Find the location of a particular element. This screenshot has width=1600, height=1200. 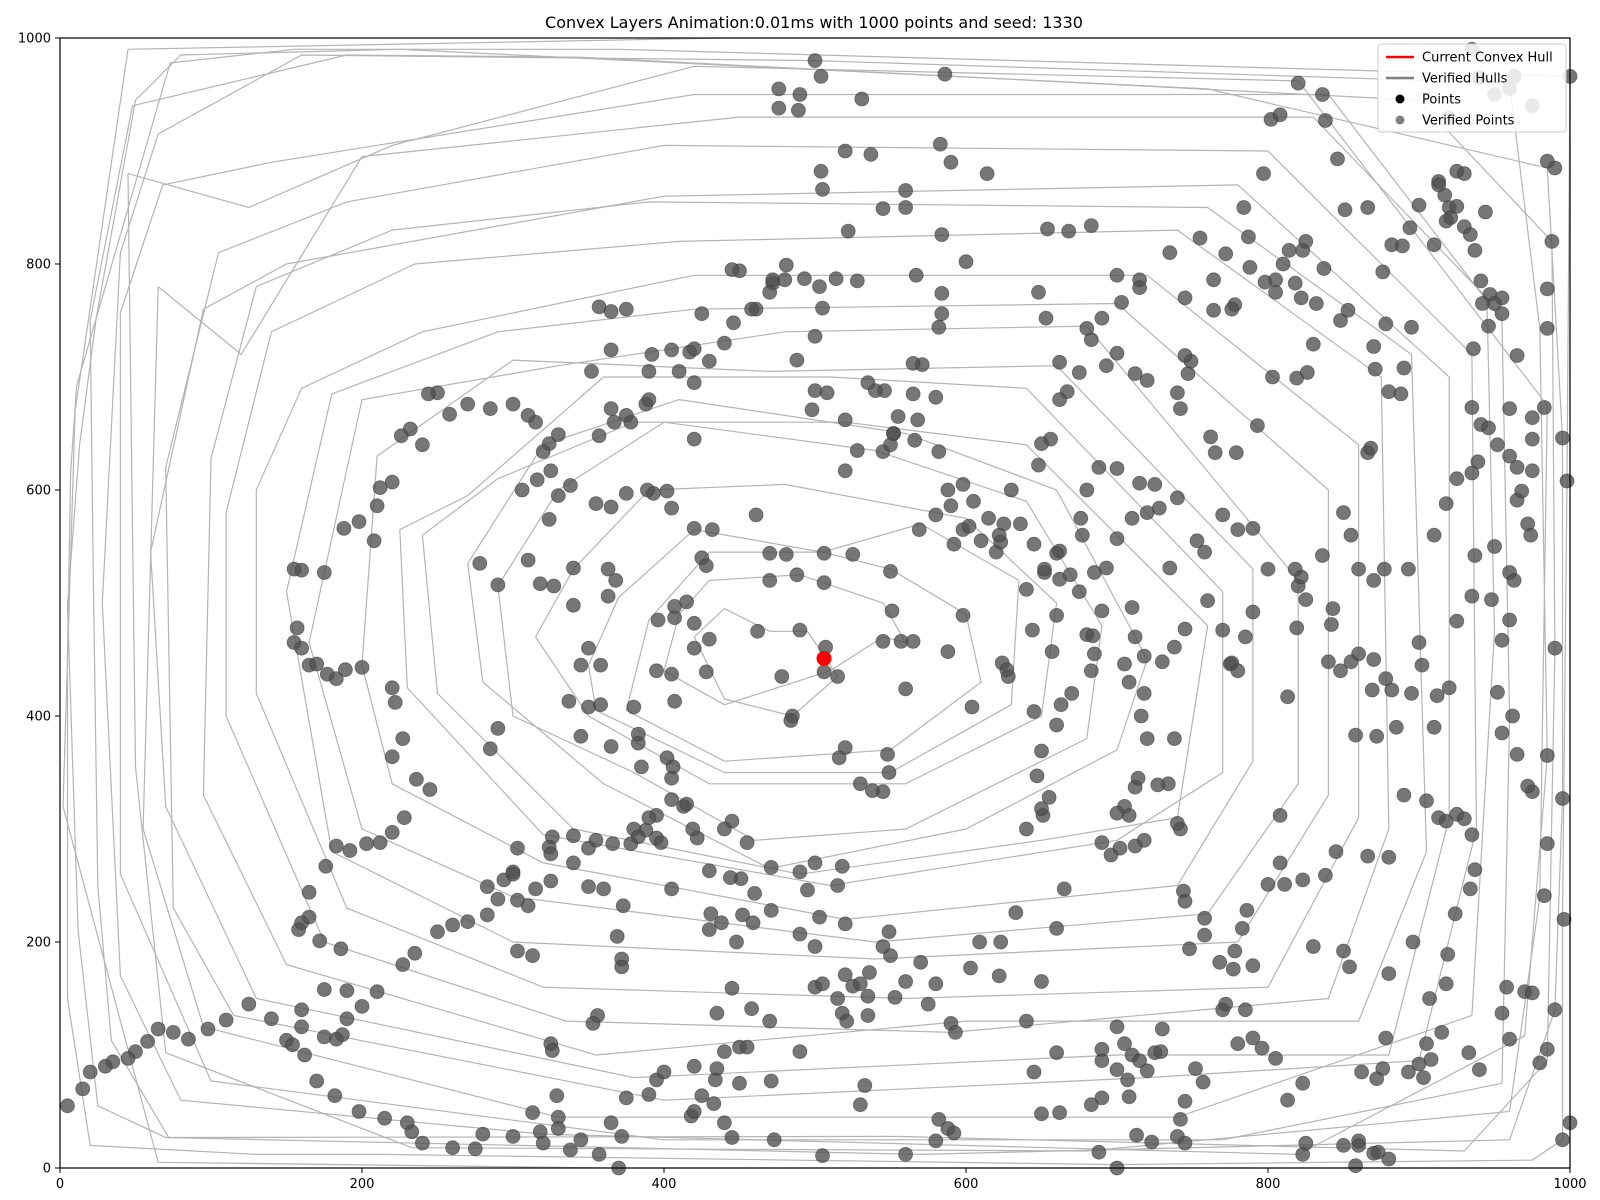

x-tick-label: 0 is located at coordinates (60, 1184).